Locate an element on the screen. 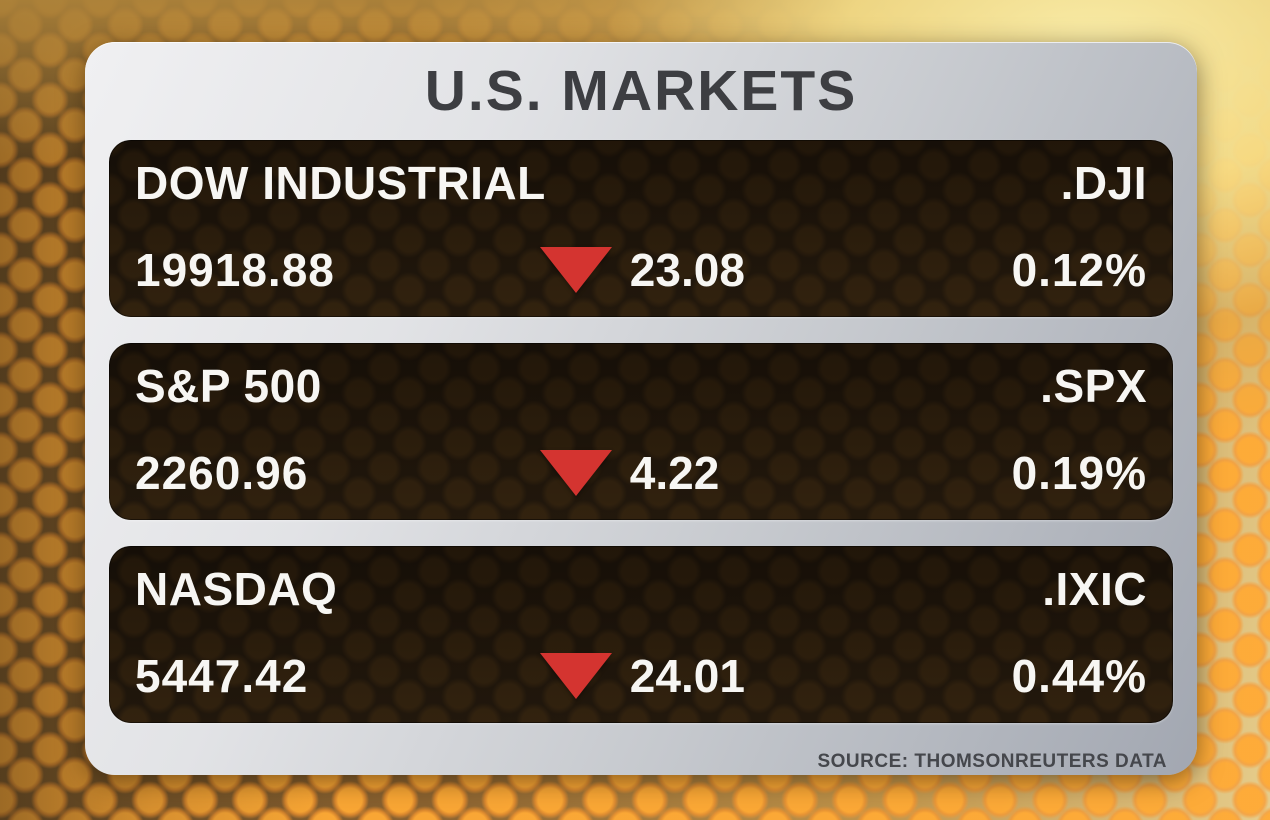 This screenshot has width=1270, height=820. market-last-value: 19918.88 is located at coordinates (235, 270).